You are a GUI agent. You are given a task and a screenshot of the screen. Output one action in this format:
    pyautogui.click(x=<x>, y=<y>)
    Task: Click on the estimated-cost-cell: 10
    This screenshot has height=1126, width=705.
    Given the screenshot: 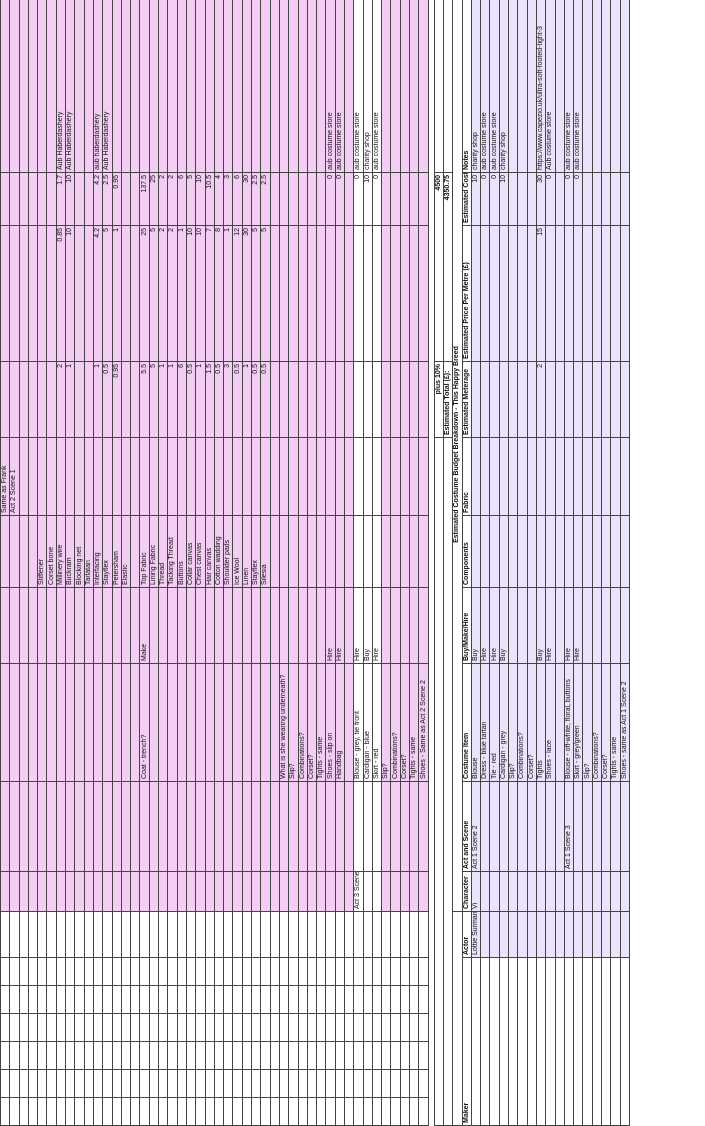 What is the action you would take?
    pyautogui.click(x=504, y=199)
    